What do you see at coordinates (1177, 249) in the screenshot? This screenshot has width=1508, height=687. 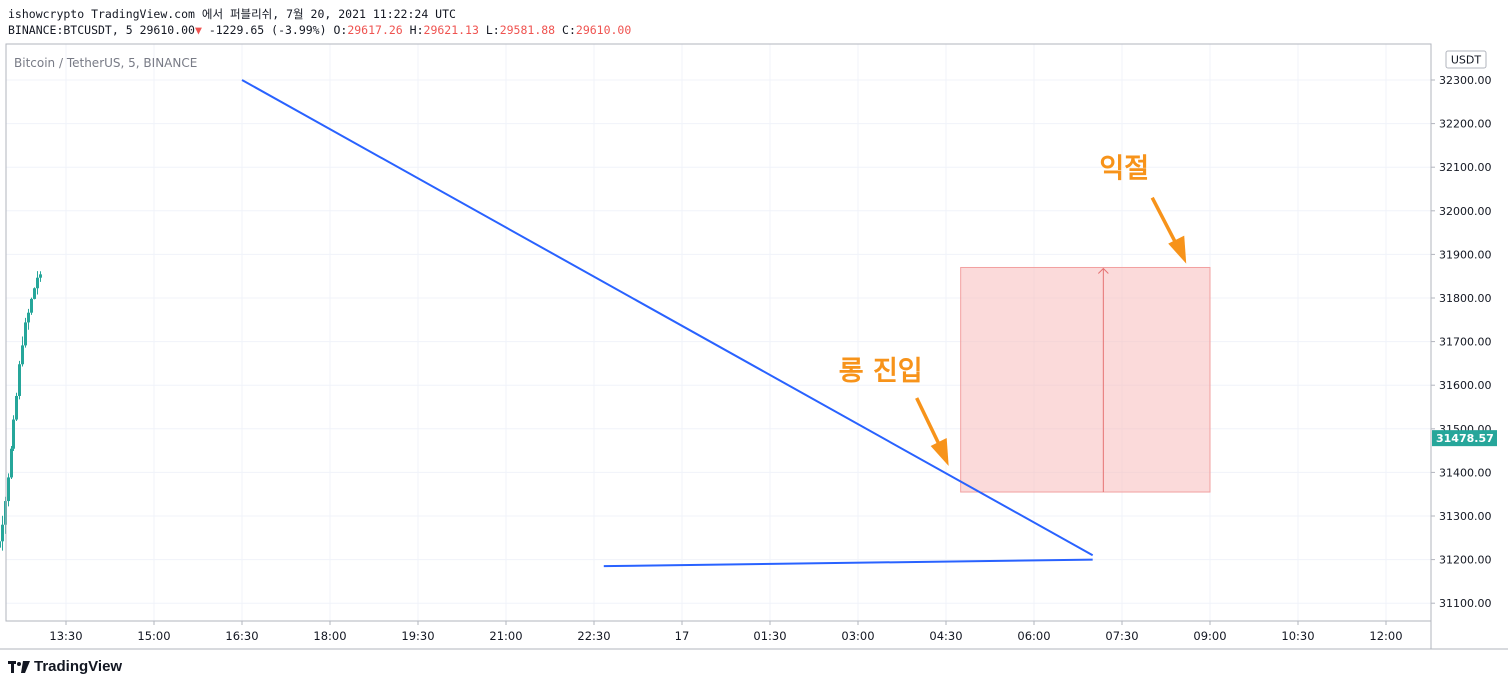 I see `take-profit-arrow-head` at bounding box center [1177, 249].